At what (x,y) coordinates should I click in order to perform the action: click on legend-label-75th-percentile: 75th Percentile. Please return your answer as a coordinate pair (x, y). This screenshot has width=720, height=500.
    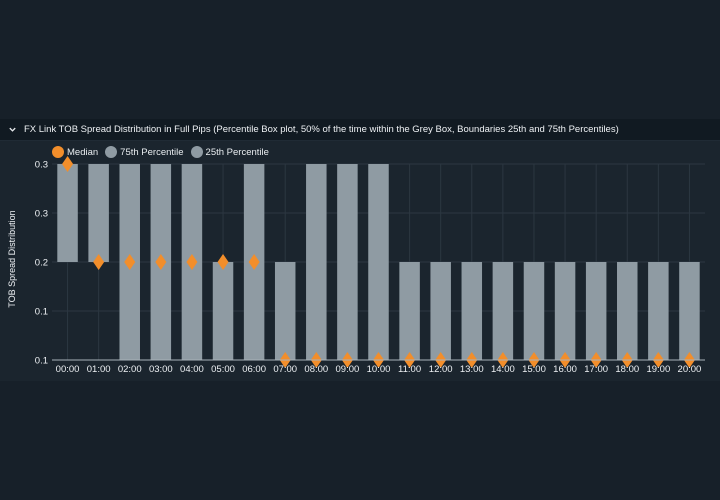
    Looking at the image, I should click on (152, 152).